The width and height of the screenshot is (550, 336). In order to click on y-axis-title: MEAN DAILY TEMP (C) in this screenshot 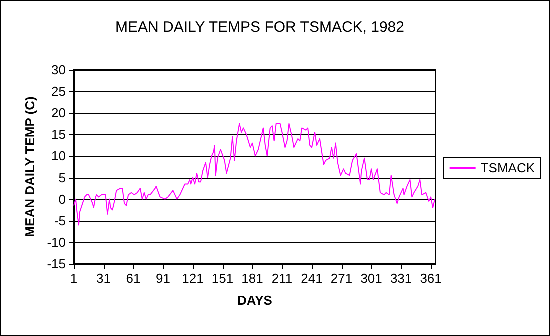, I will do `click(30, 167)`.